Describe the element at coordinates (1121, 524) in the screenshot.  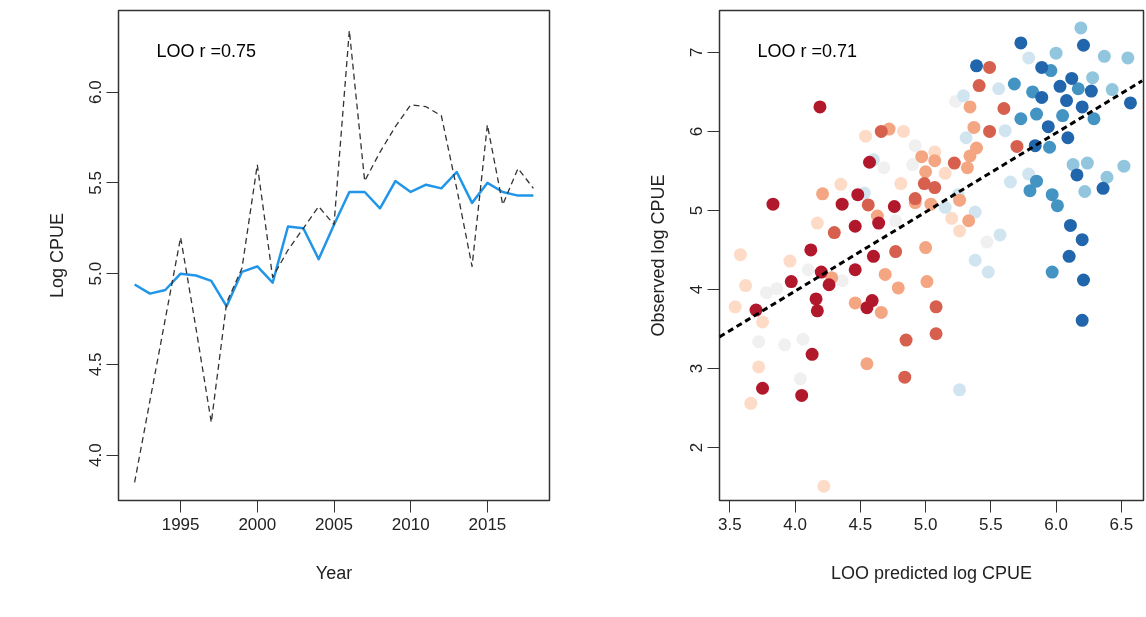
I see `x-tick-label: 6.5` at that location.